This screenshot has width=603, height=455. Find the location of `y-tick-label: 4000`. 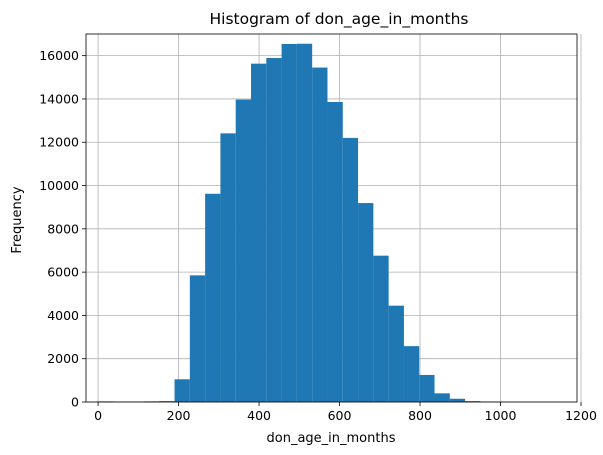

y-tick-label: 4000 is located at coordinates (63, 315).